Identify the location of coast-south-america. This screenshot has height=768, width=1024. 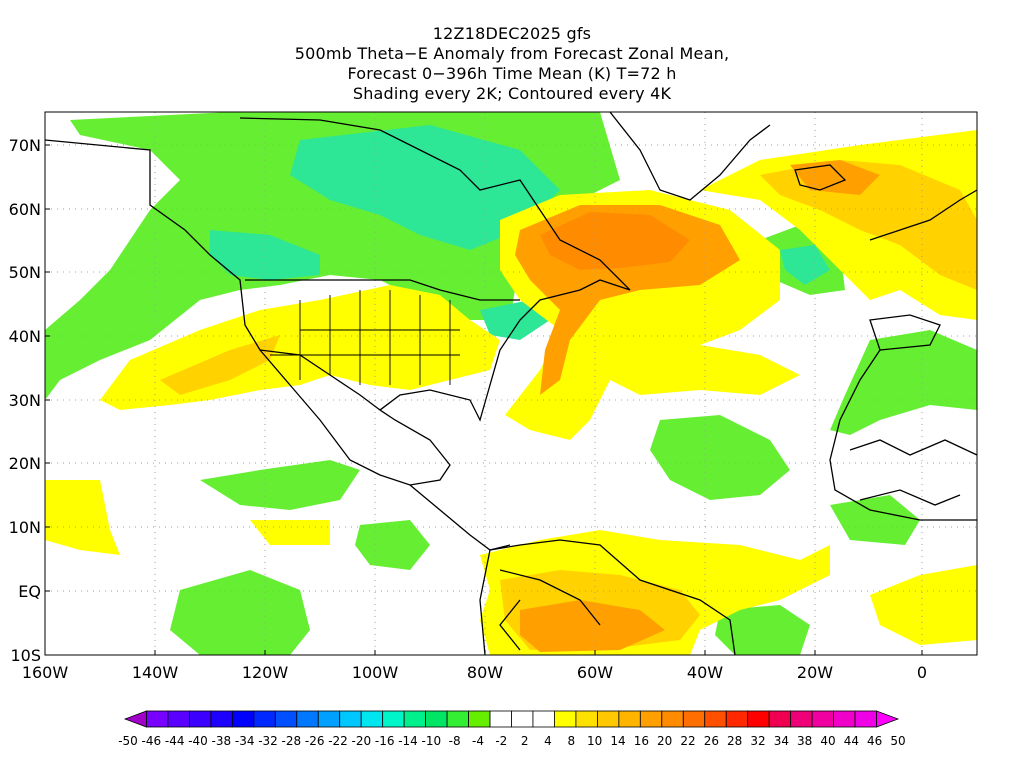
(612, 597).